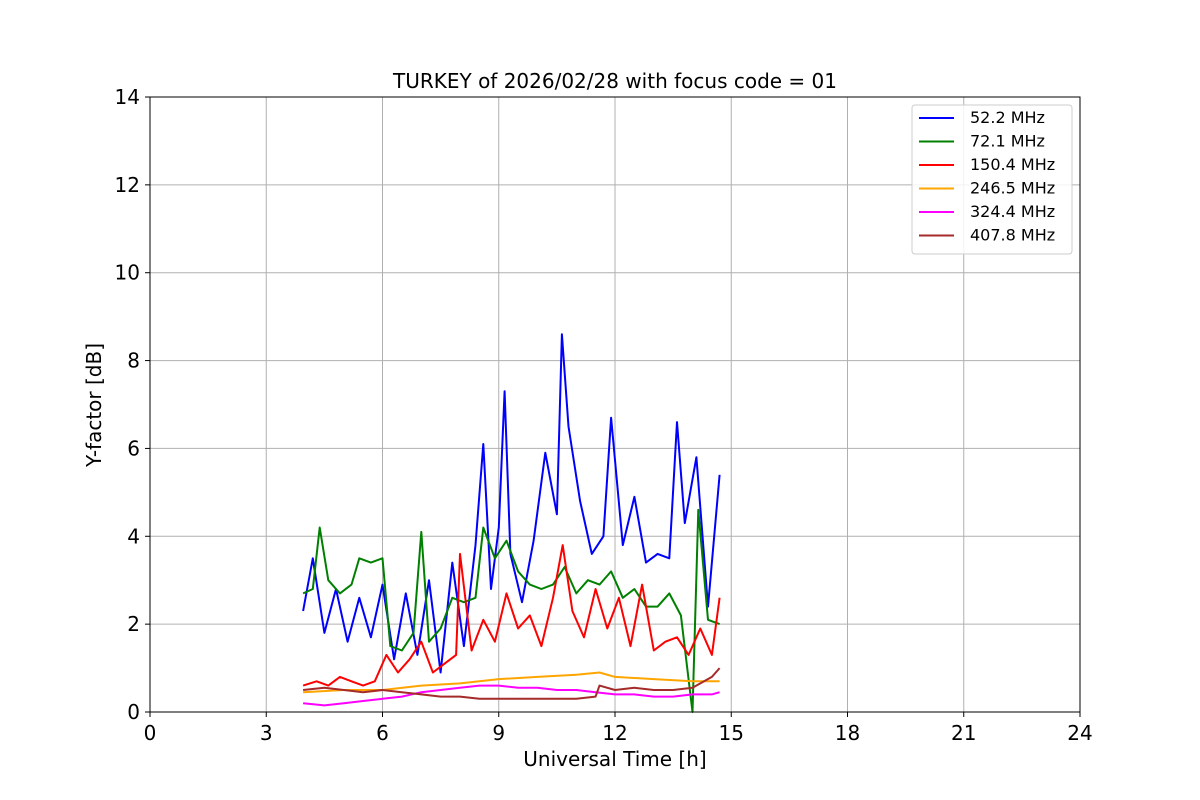  Describe the element at coordinates (847, 733) in the screenshot. I see `x-tick-label: 18` at that location.